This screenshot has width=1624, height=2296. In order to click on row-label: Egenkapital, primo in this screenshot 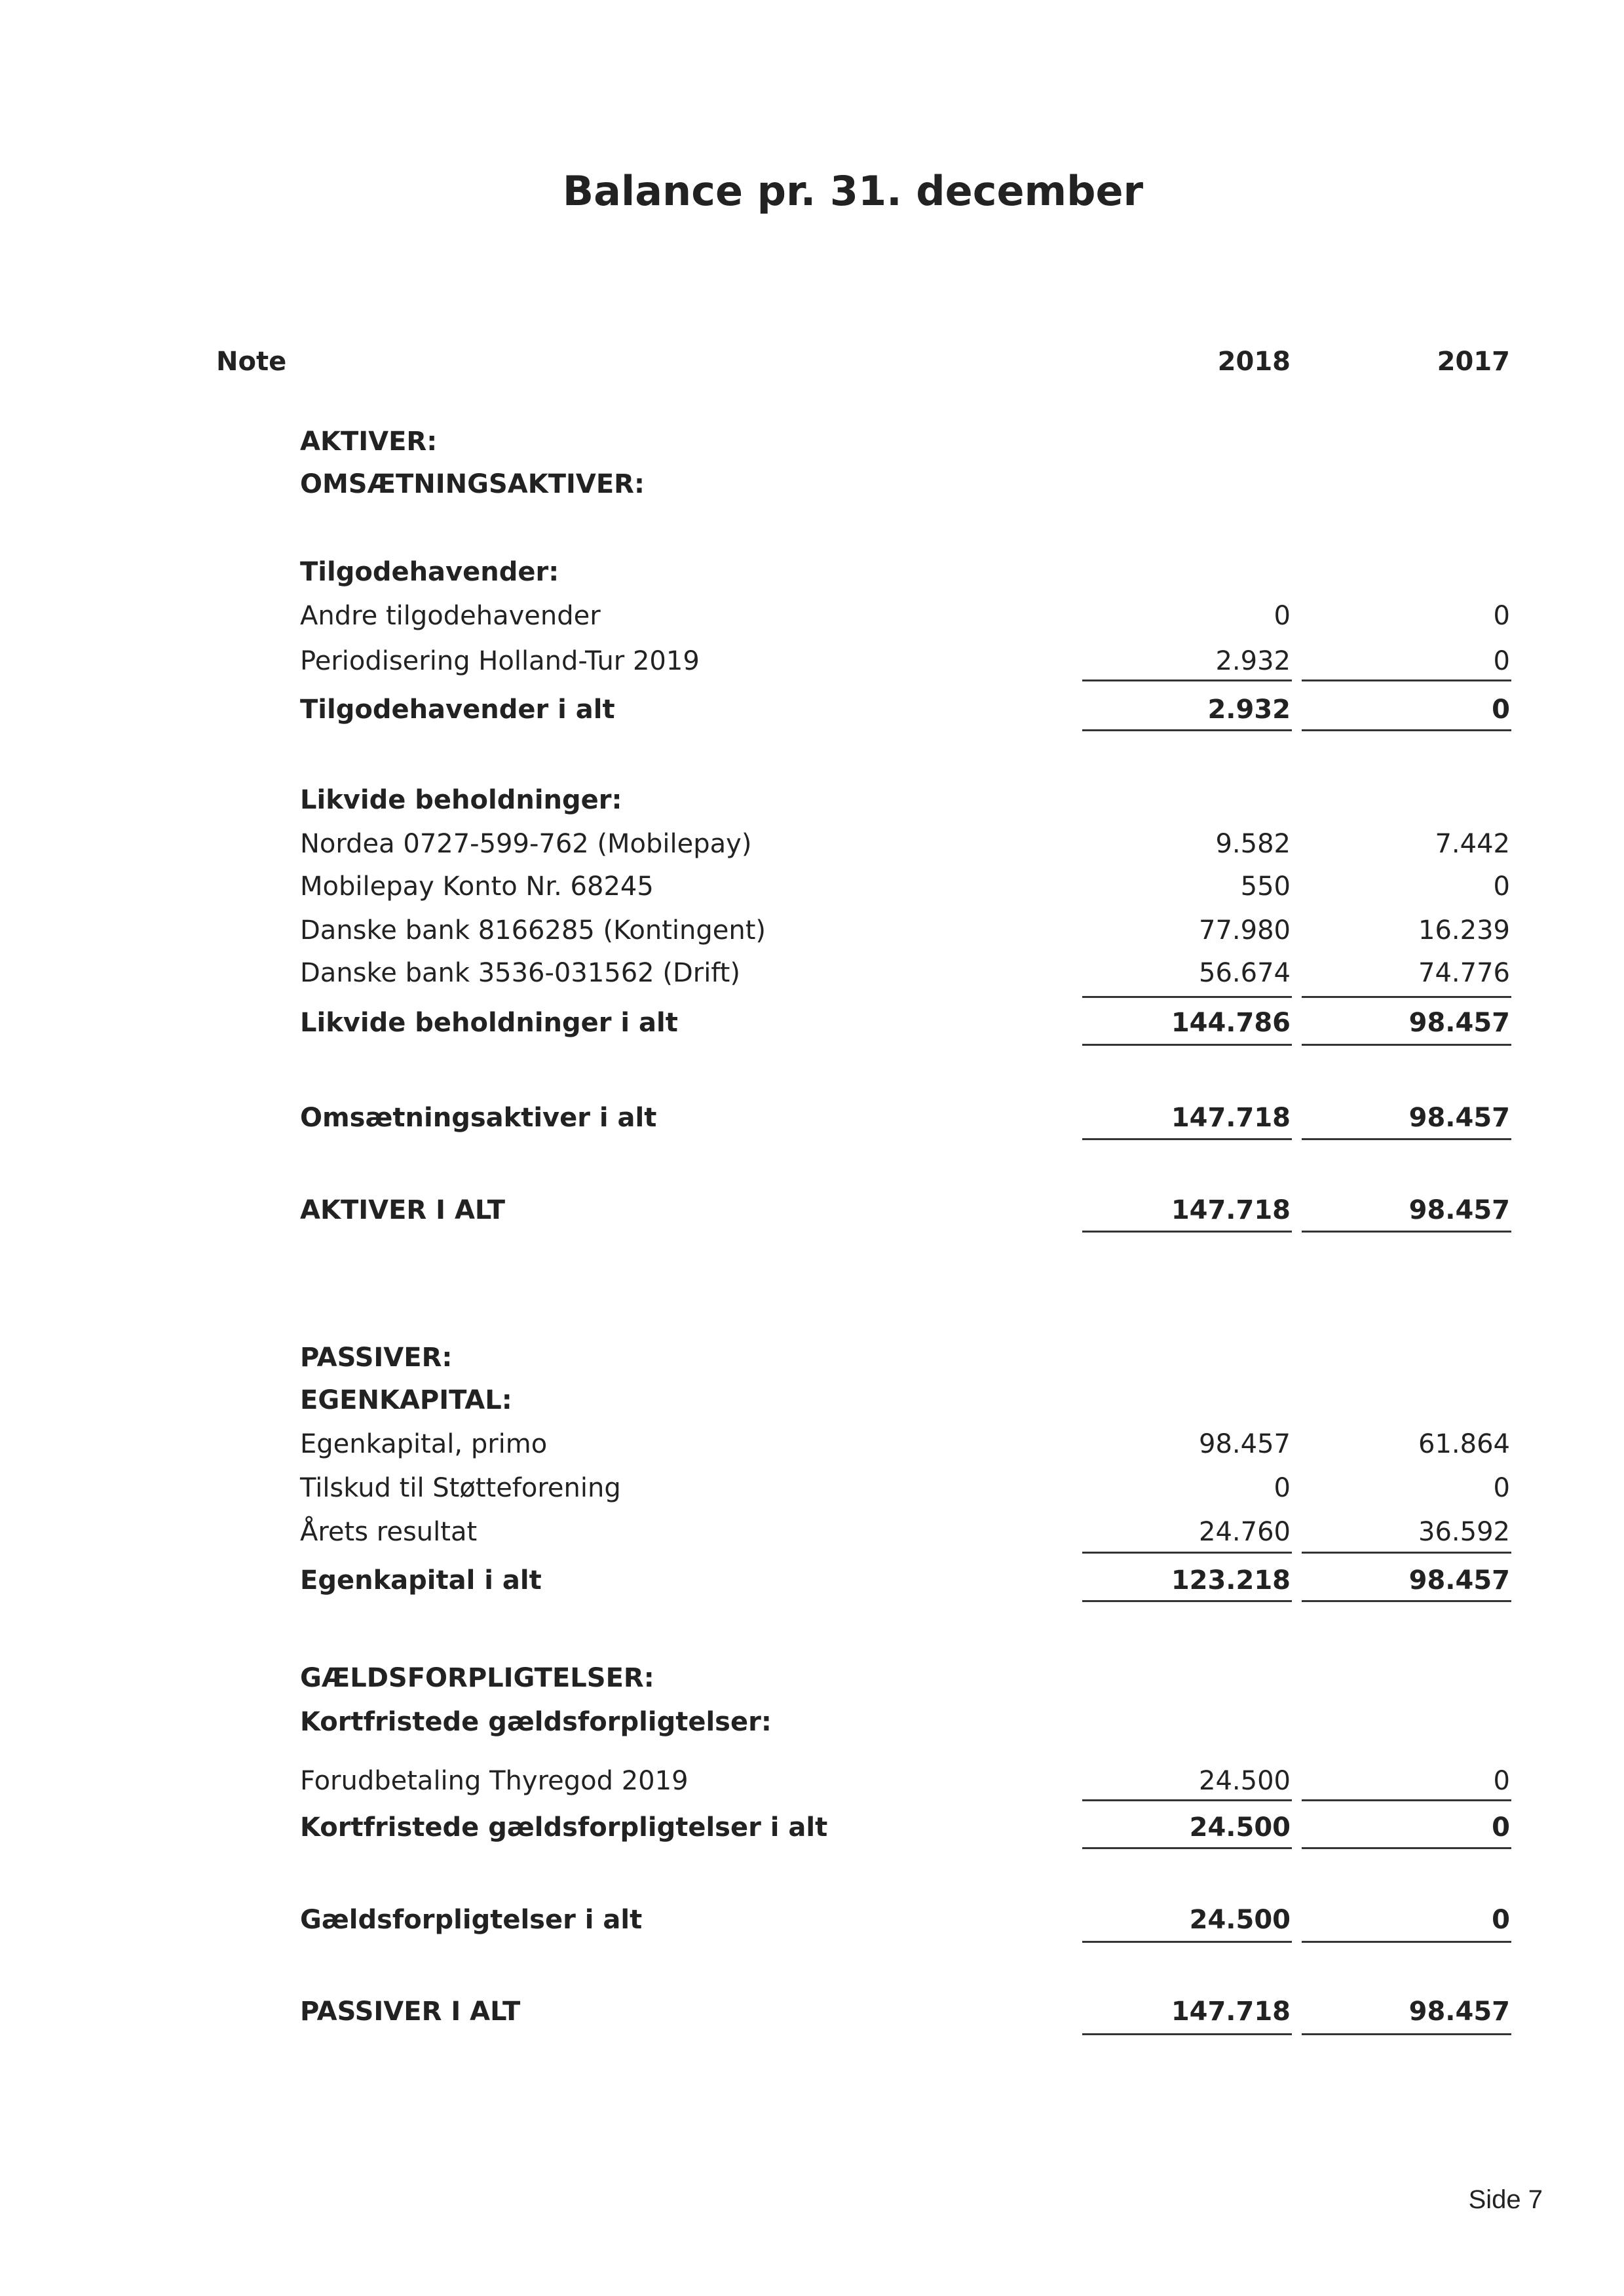, I will do `click(424, 1444)`.